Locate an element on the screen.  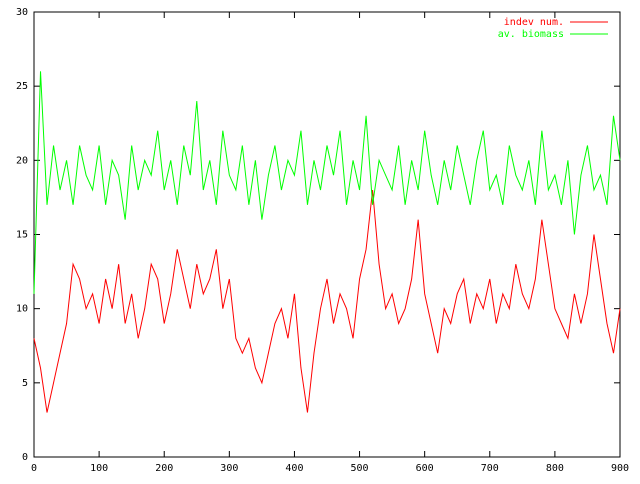
y-tick-label: 15 is located at coordinates (22, 235).